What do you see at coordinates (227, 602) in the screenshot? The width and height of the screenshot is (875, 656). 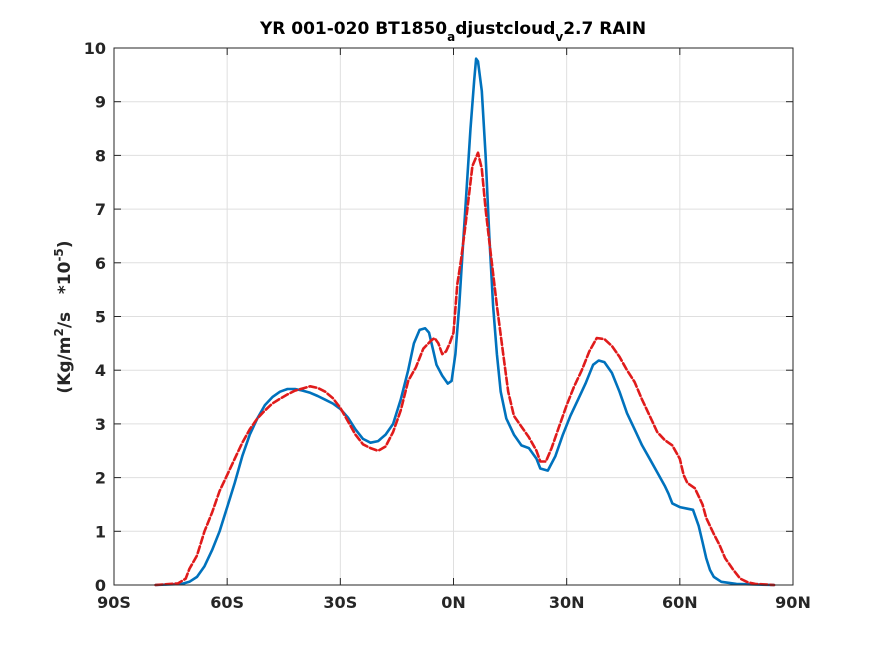 I see `x-tick-label: 60S` at bounding box center [227, 602].